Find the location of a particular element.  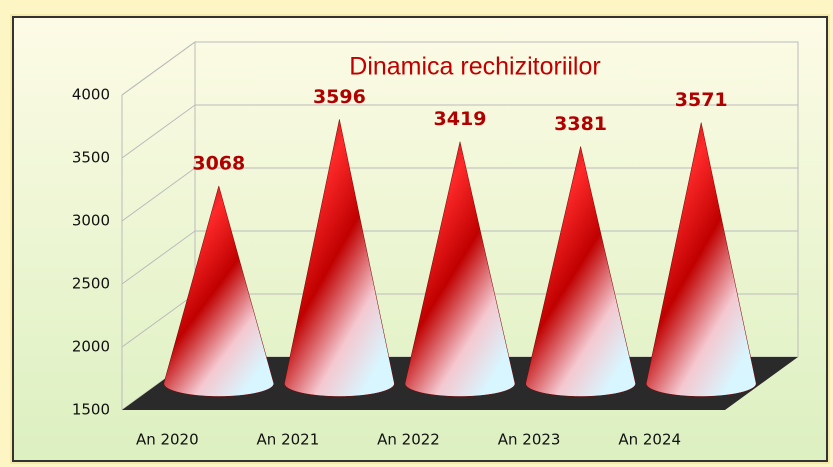

y-tick-label: 3000 is located at coordinates (91, 221).